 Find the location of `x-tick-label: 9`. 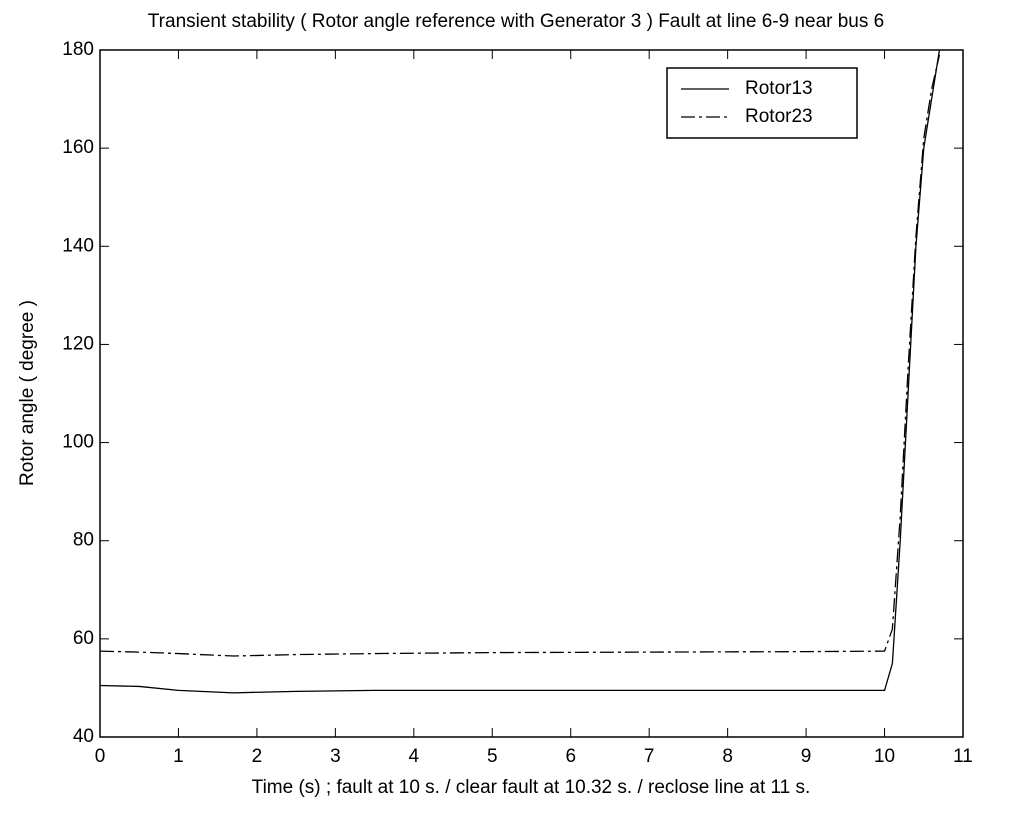

x-tick-label: 9 is located at coordinates (806, 756).